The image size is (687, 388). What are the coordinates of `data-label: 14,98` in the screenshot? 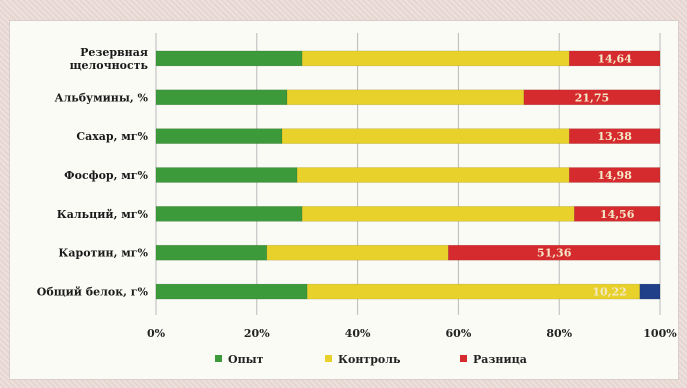 It's located at (614, 175).